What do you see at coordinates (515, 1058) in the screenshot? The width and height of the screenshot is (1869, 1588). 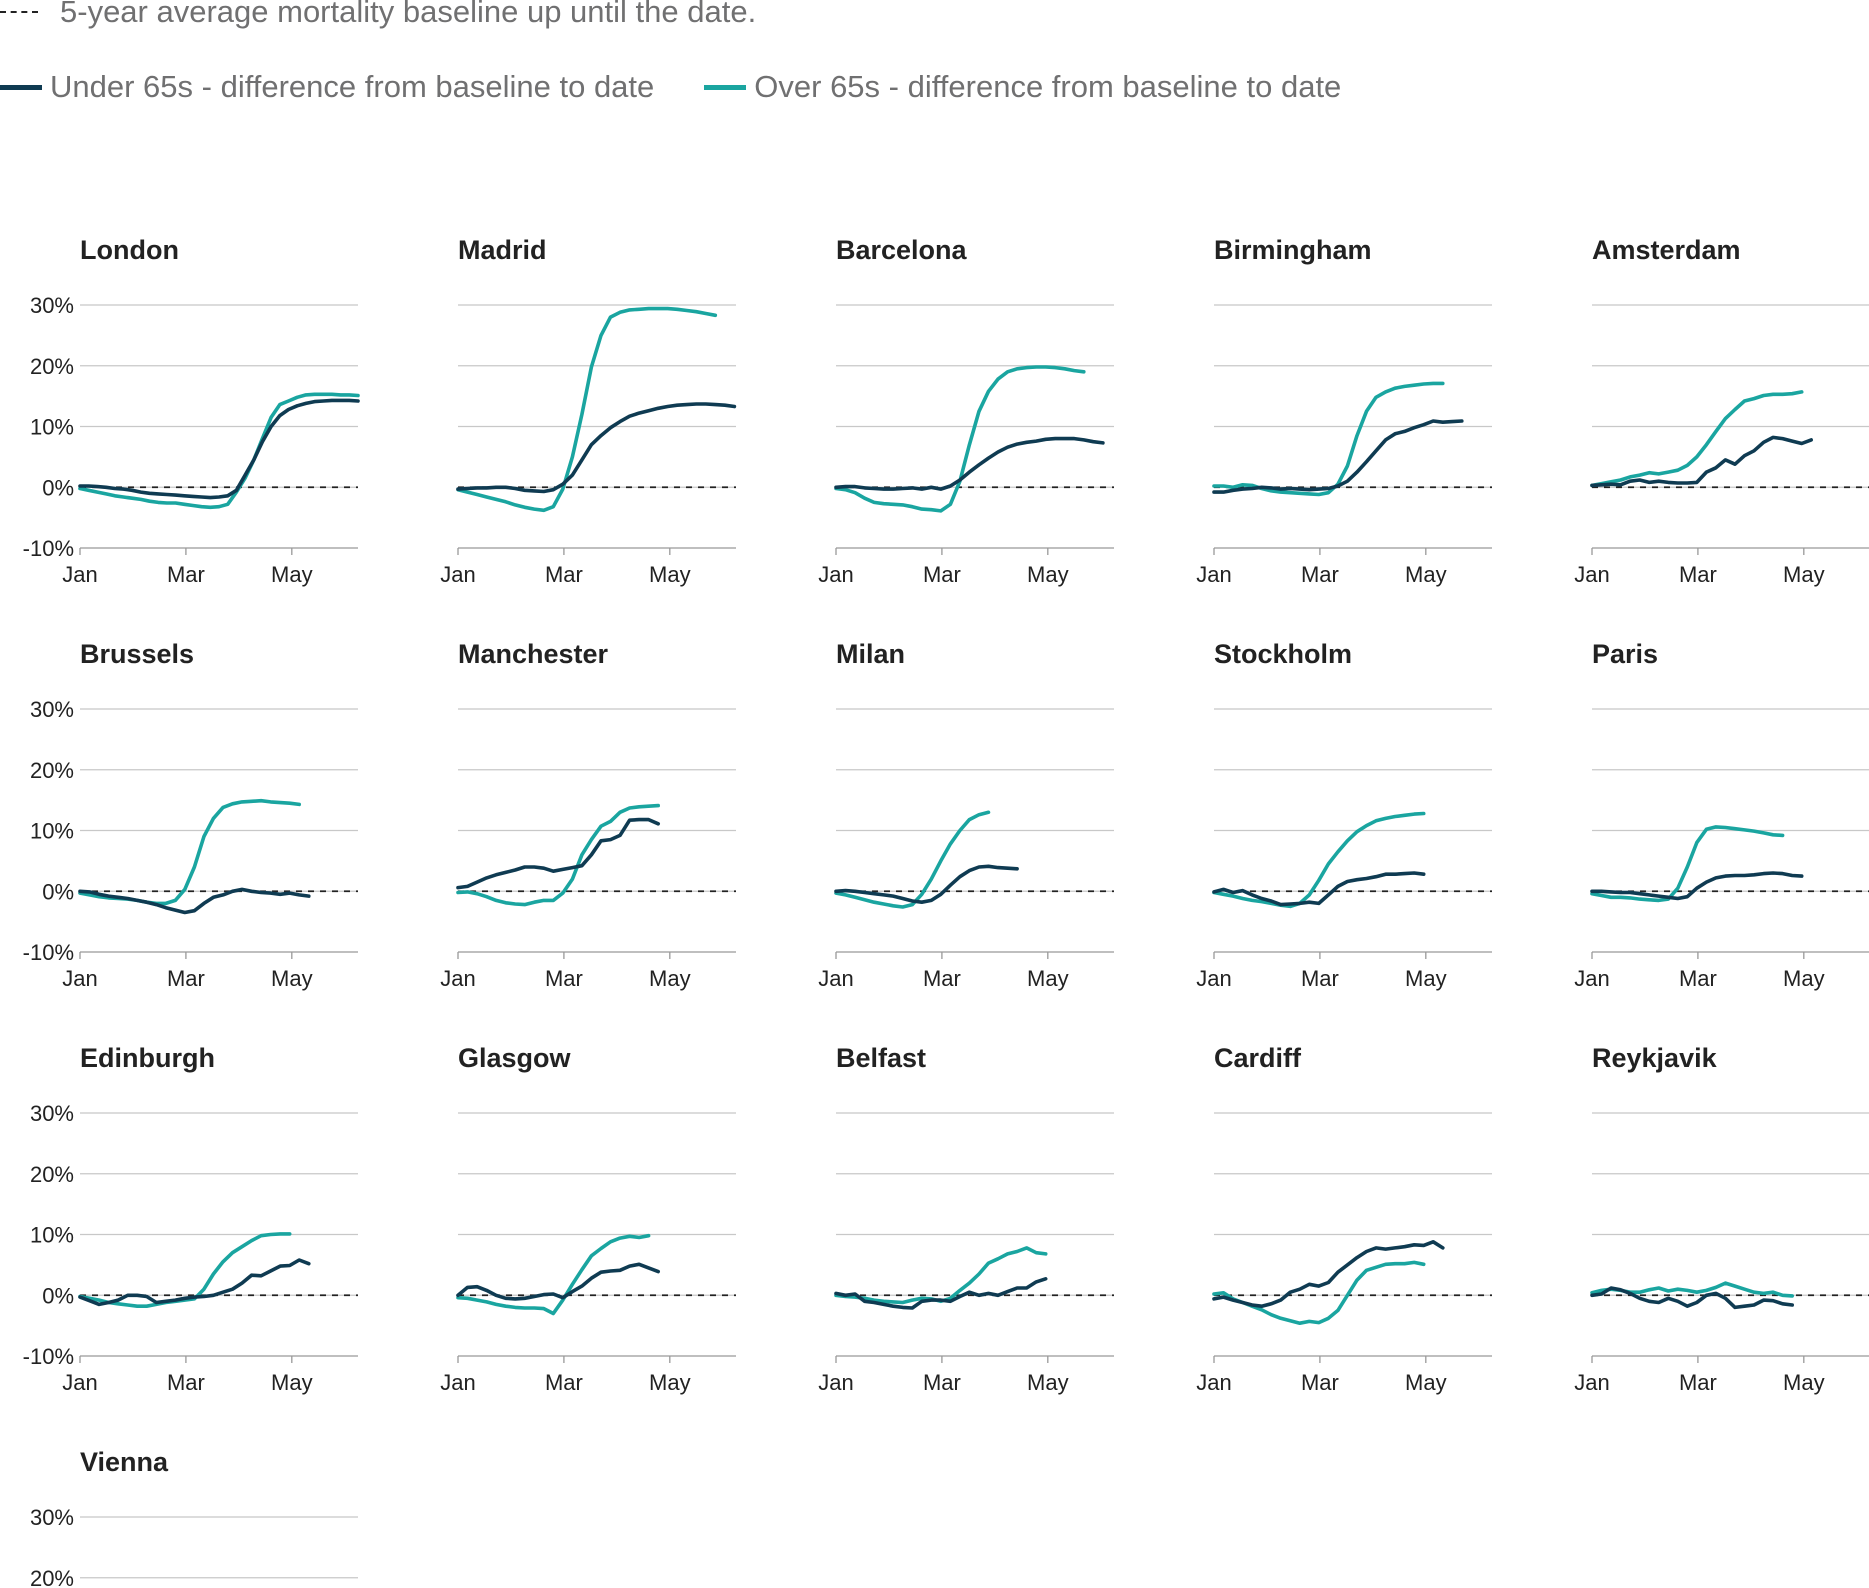 I see `panel-title: Glasgow` at bounding box center [515, 1058].